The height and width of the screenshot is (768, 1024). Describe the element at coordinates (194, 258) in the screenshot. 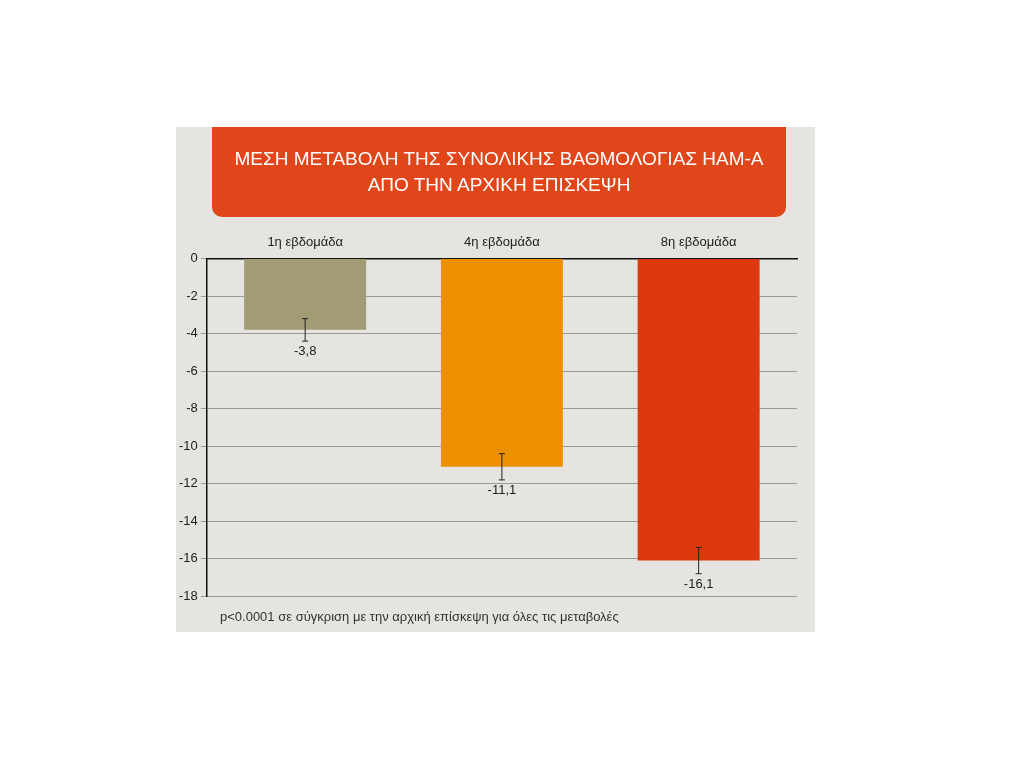

I see `y-tick-label: 0` at that location.